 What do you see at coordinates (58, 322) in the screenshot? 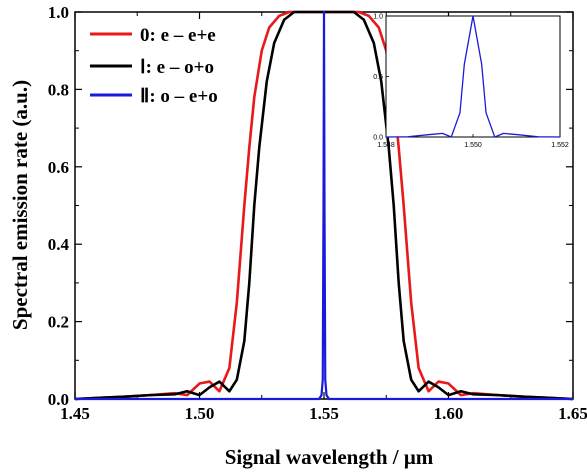
I see `y-tick-label: 0.2` at bounding box center [58, 322].